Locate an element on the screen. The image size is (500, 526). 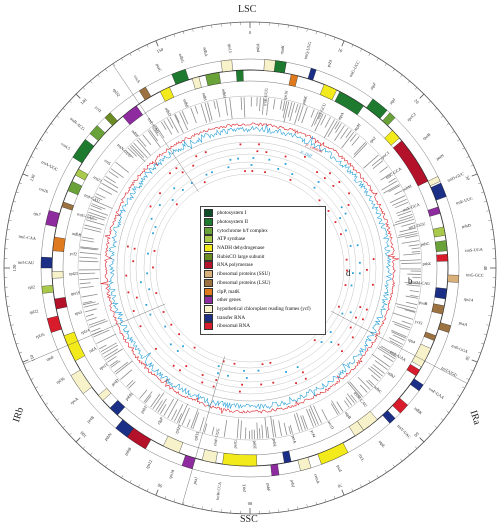
gene-label: cemA is located at coordinates (317, 478).